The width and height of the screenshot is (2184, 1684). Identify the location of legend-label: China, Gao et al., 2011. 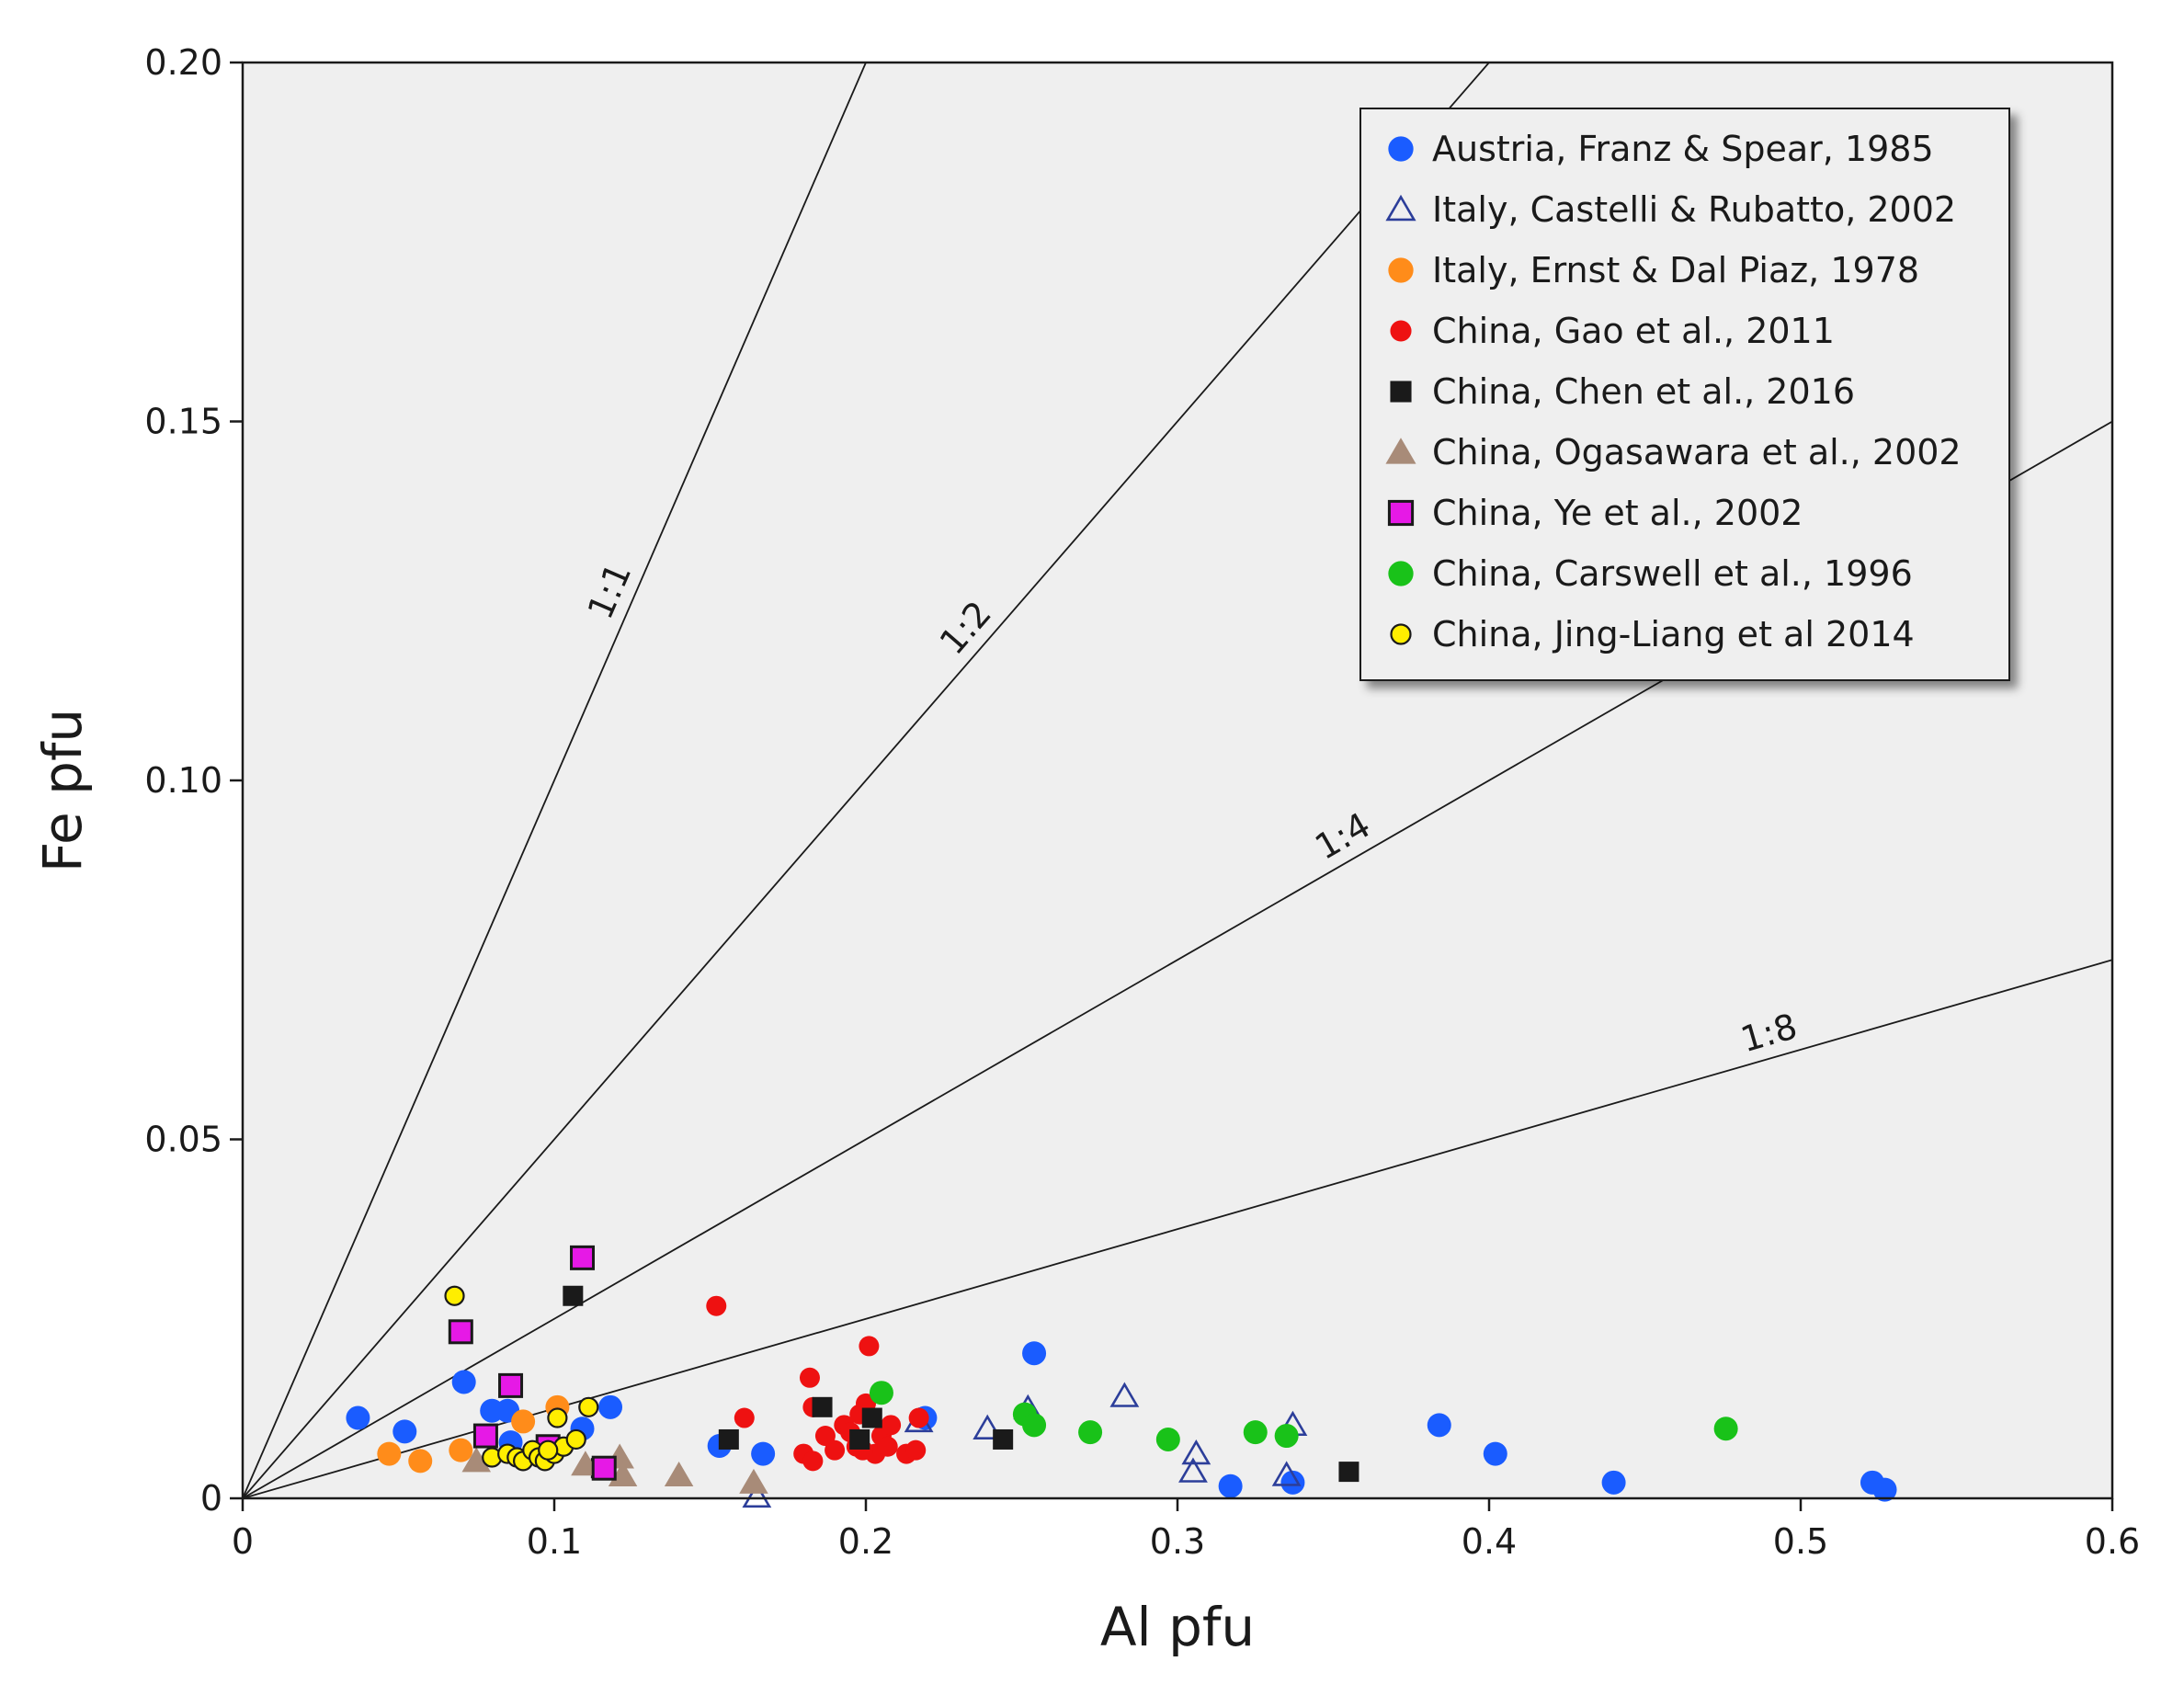
(1633, 331).